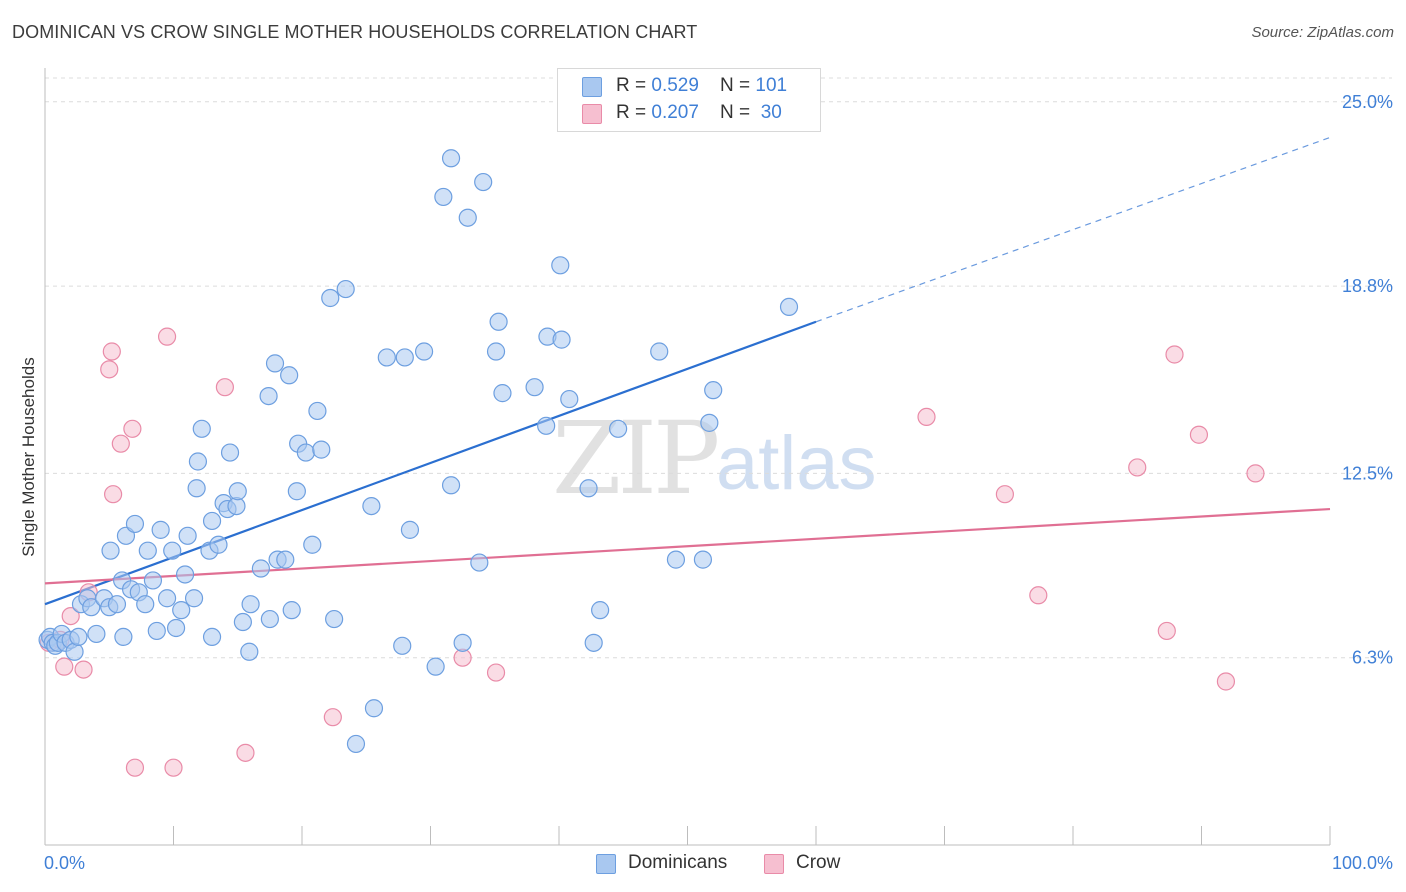 The height and width of the screenshot is (892, 1406). I want to click on y-tick-label: 18.8%, so click(1367, 286).